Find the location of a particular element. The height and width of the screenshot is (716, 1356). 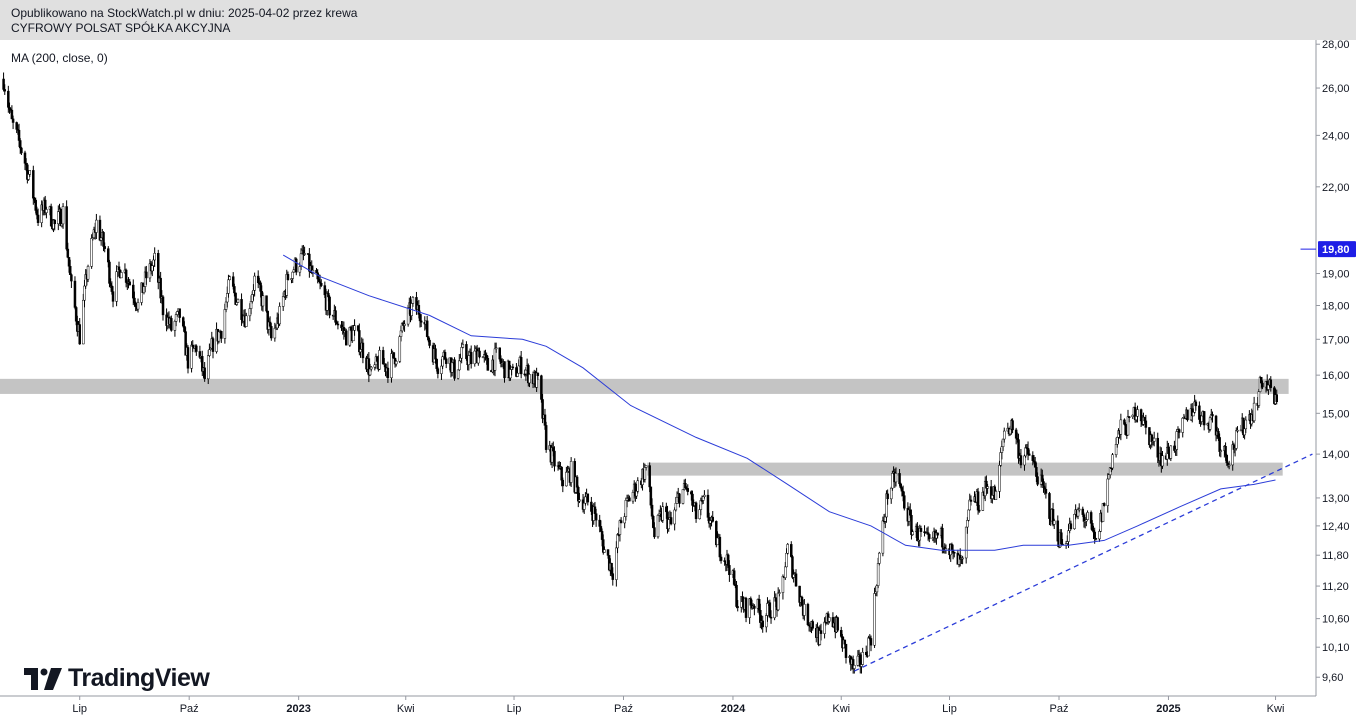

time-tick-label: Kwi is located at coordinates (841, 709).